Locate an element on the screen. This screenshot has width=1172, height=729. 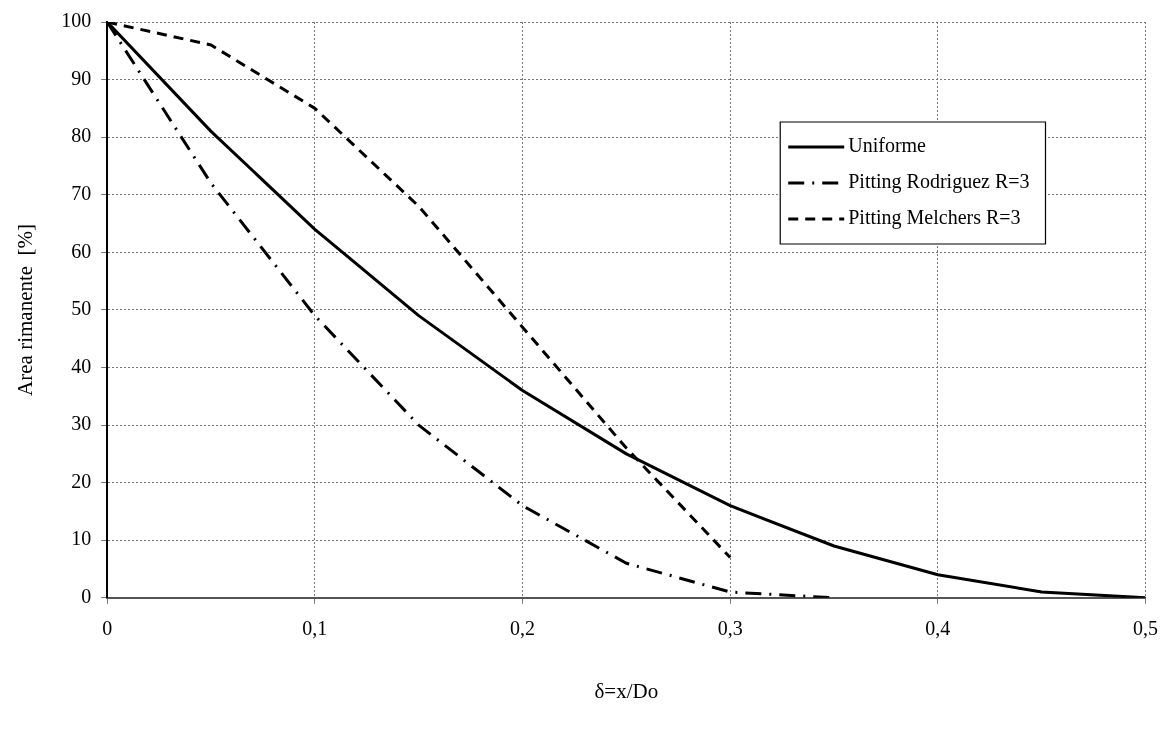
x-axis-title: δ=x/Do is located at coordinates (626, 690).